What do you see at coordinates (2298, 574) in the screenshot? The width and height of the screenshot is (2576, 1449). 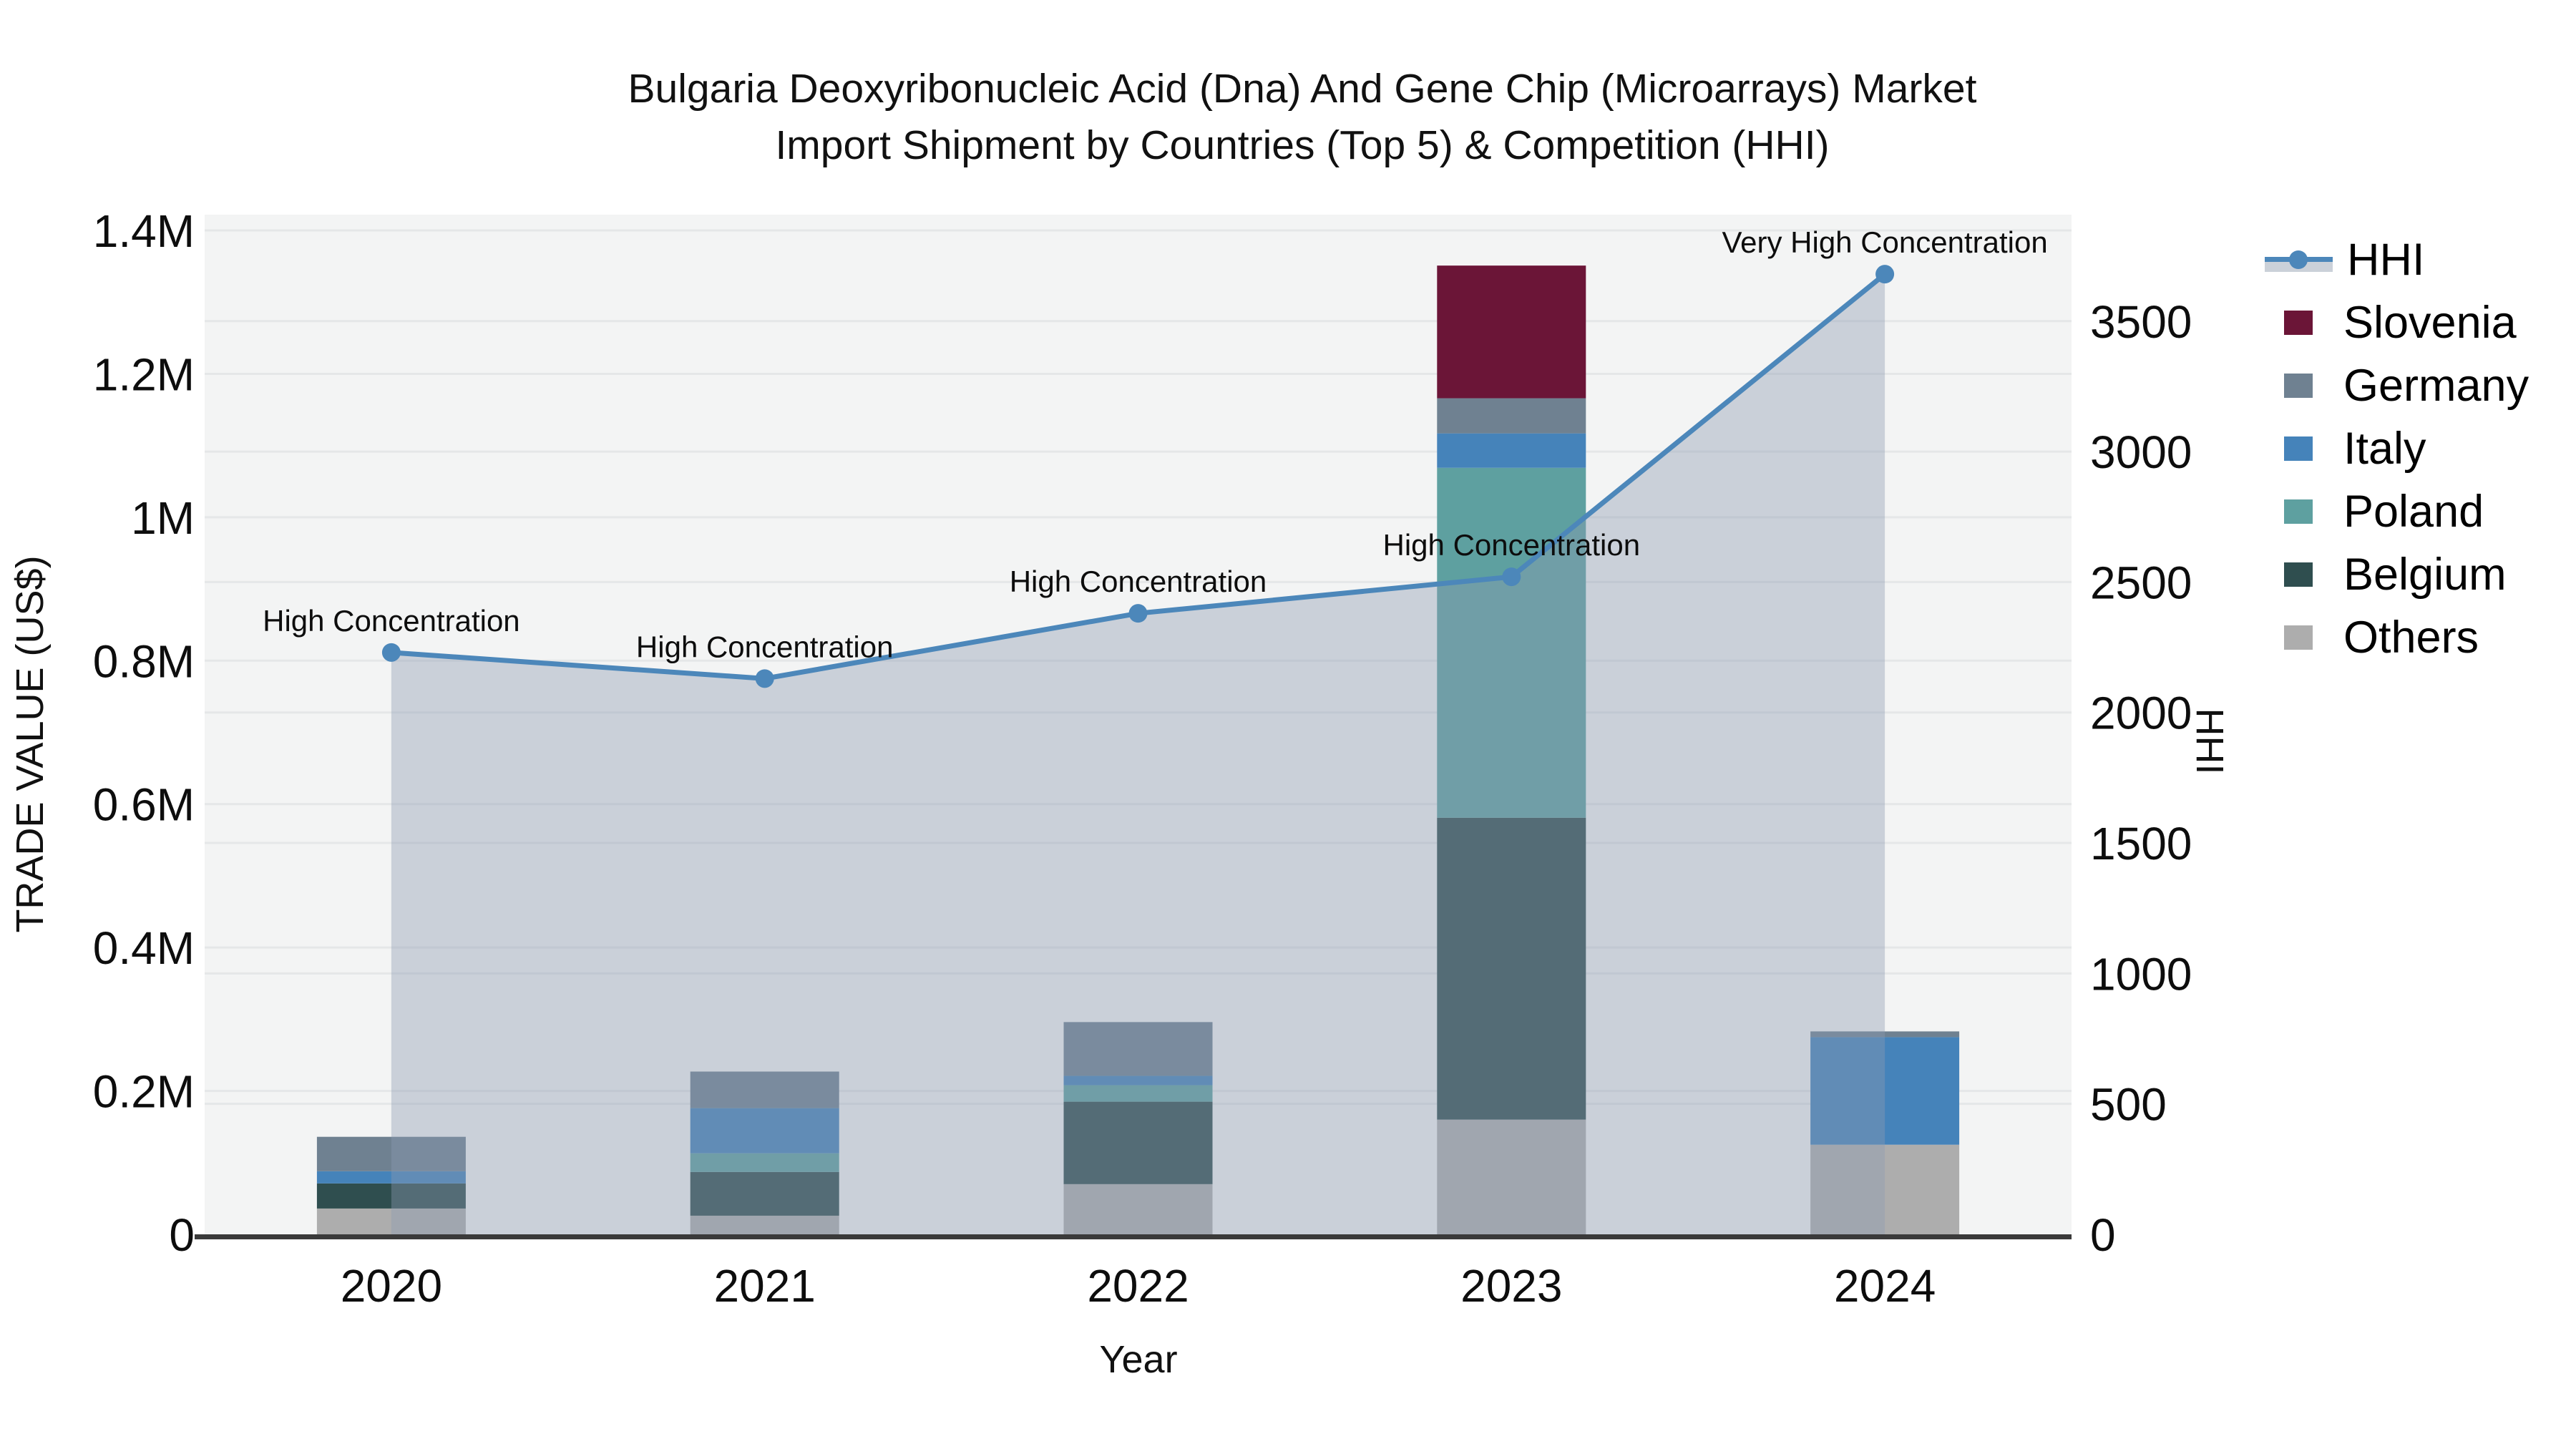 I see `legend-swatch-belgium` at bounding box center [2298, 574].